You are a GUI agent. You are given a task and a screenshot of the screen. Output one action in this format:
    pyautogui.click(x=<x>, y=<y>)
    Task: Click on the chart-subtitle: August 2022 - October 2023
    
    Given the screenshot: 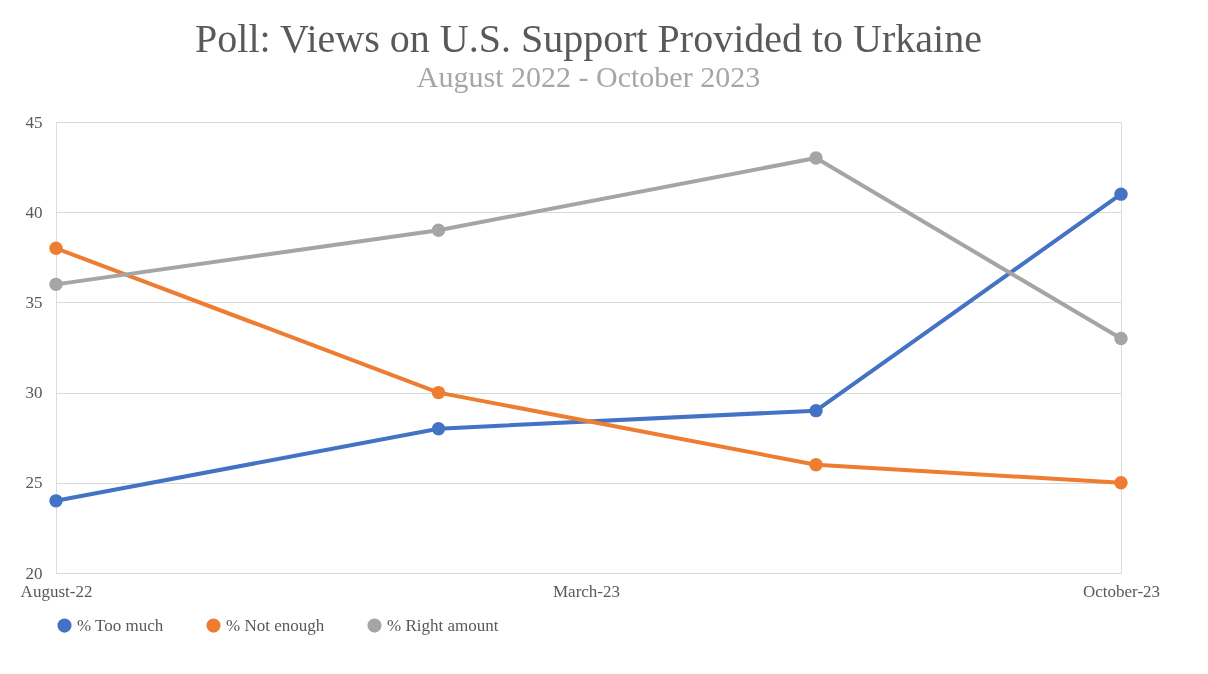 What is the action you would take?
    pyautogui.click(x=588, y=76)
    